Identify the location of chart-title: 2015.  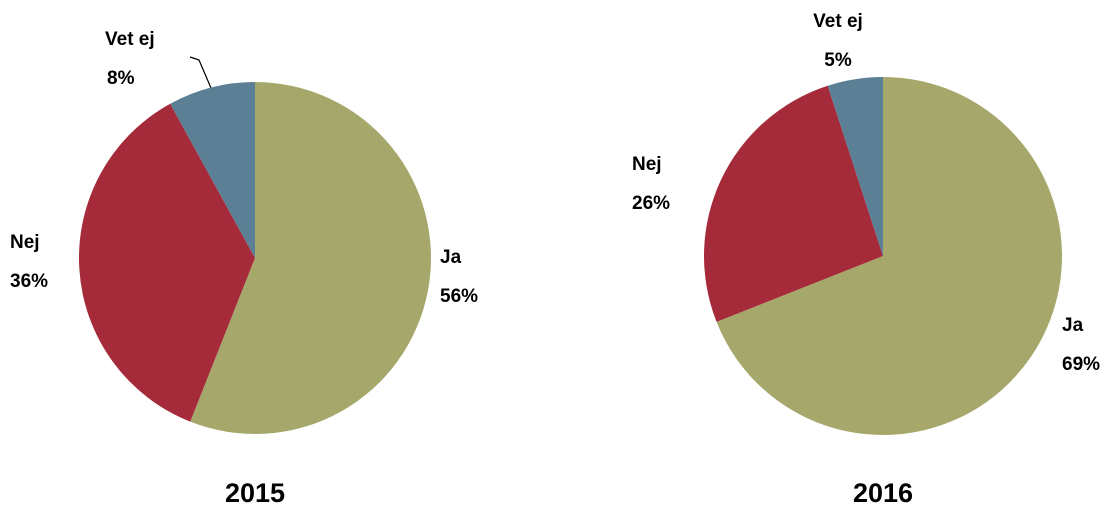
(255, 493).